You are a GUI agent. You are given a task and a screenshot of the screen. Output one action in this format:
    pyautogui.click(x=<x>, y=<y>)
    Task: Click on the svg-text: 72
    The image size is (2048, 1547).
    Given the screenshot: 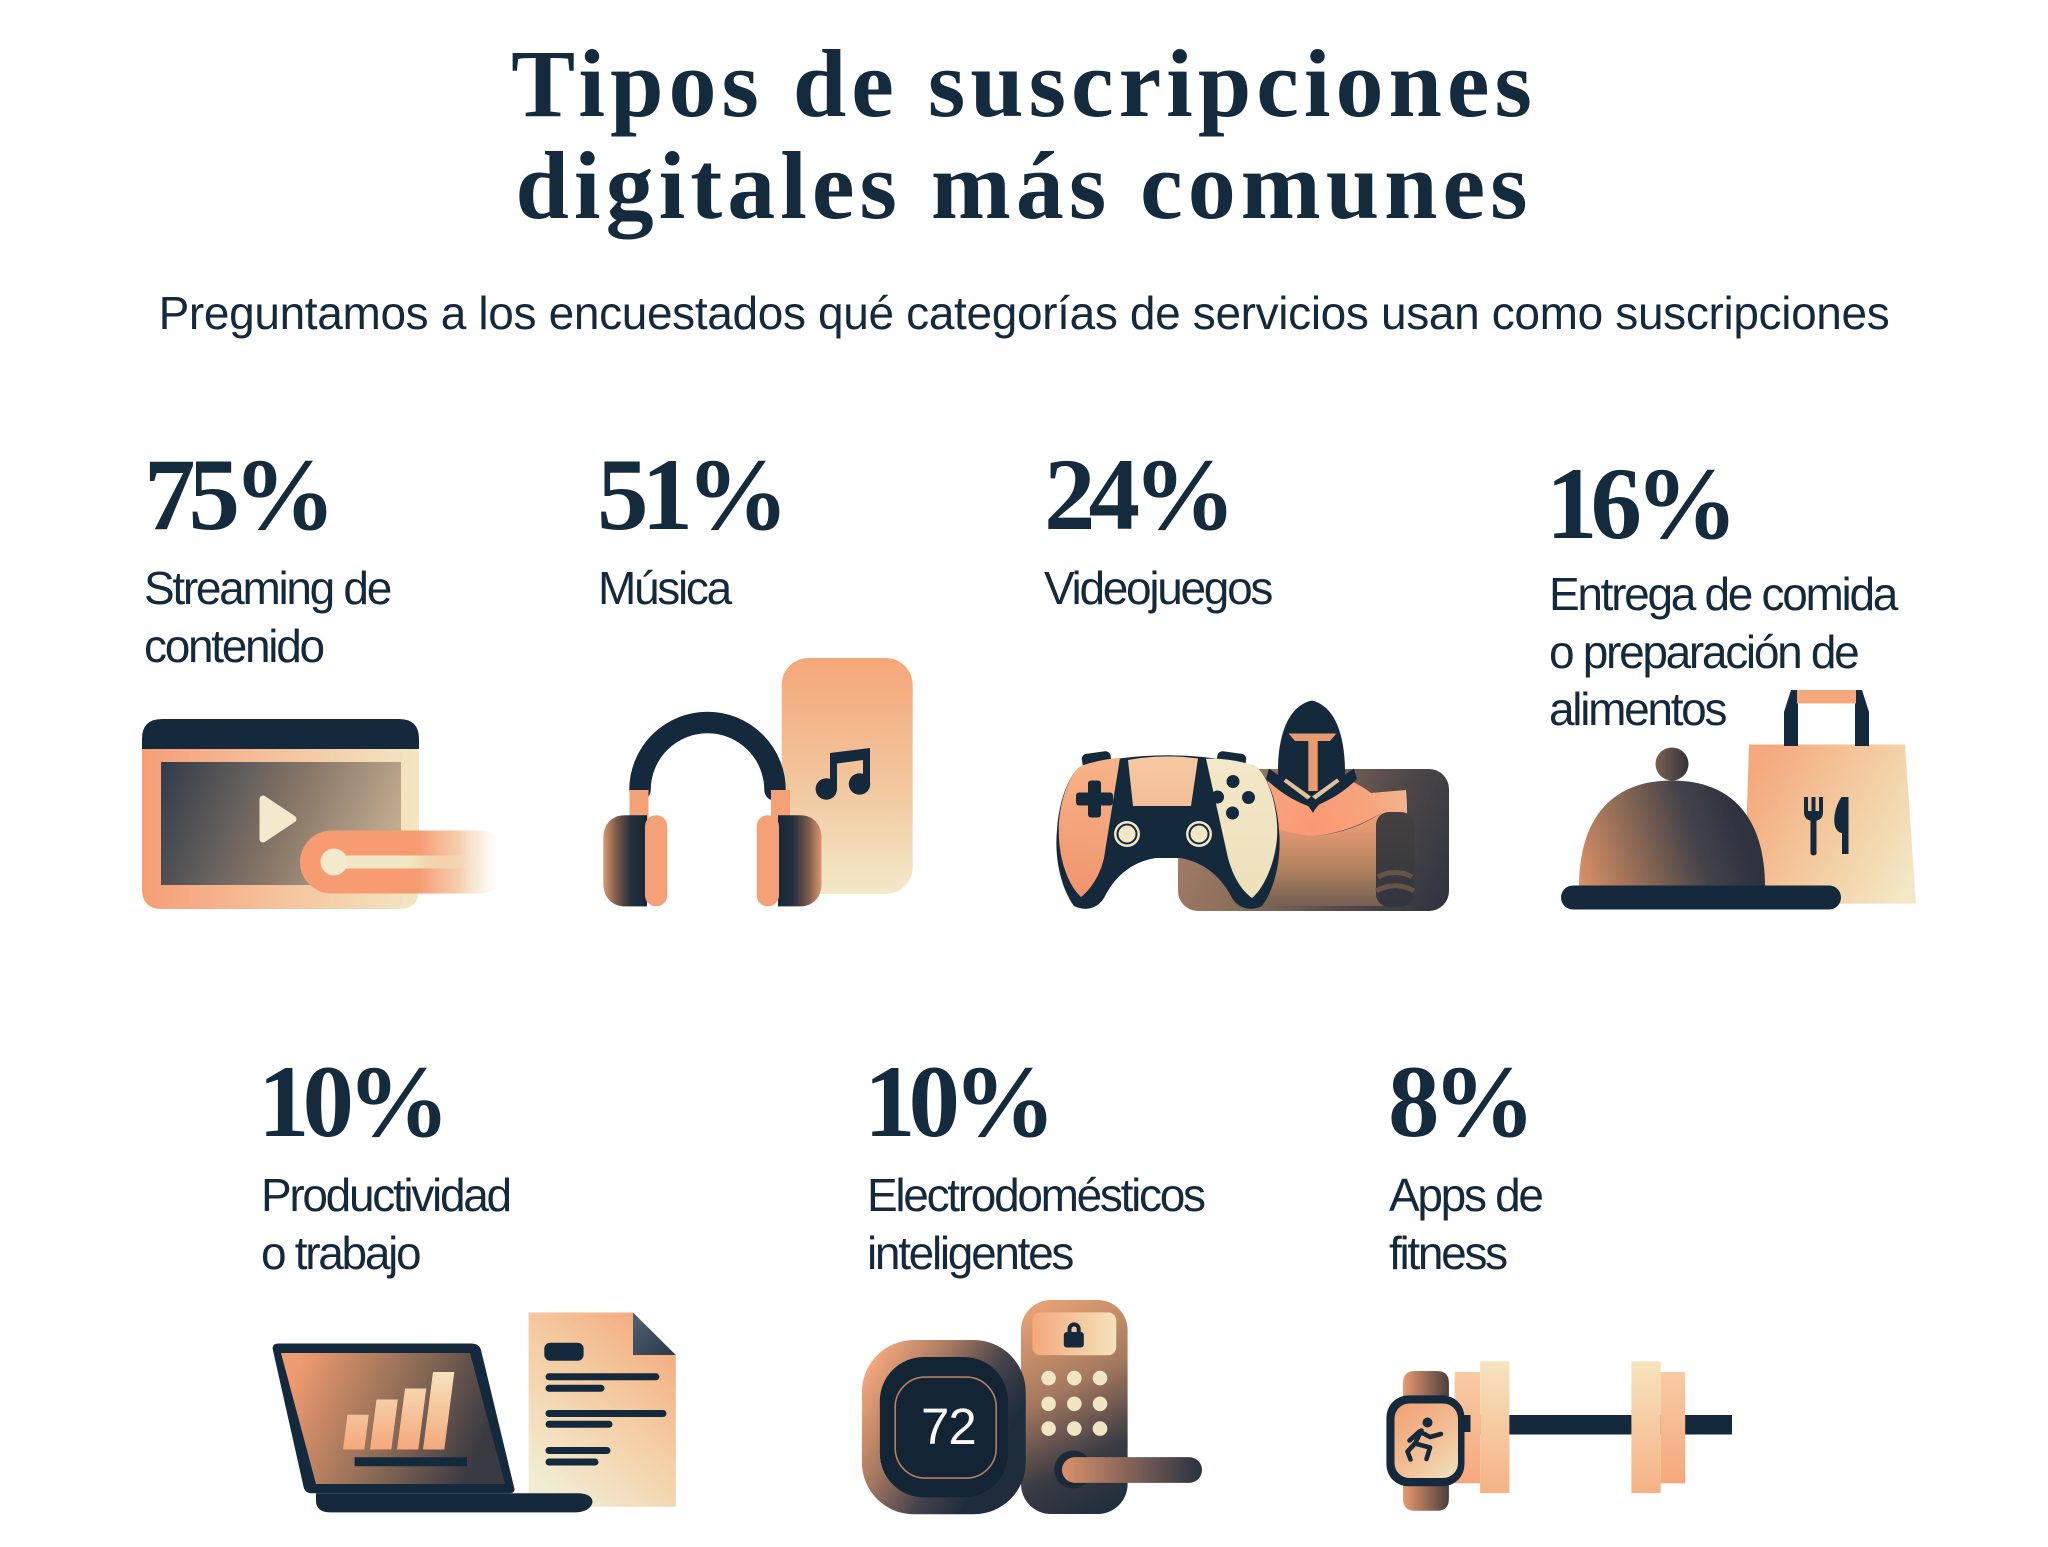 What is the action you would take?
    pyautogui.click(x=948, y=1426)
    